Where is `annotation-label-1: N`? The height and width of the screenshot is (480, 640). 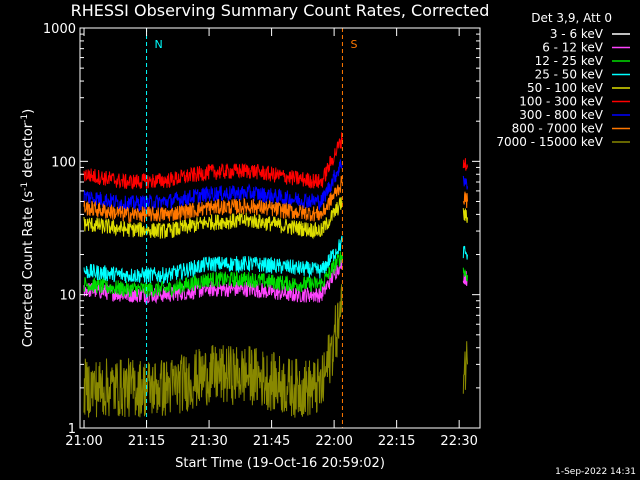
annotation-label-1: N is located at coordinates (159, 44).